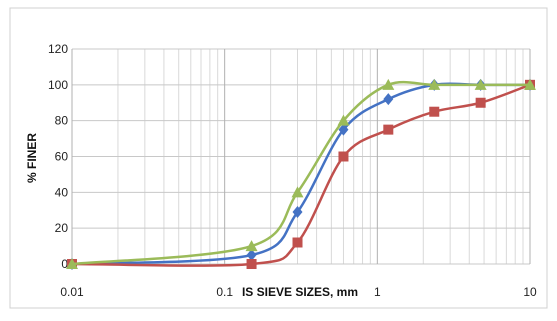  What do you see at coordinates (62, 192) in the screenshot?
I see `y-tick-label: 40` at bounding box center [62, 192].